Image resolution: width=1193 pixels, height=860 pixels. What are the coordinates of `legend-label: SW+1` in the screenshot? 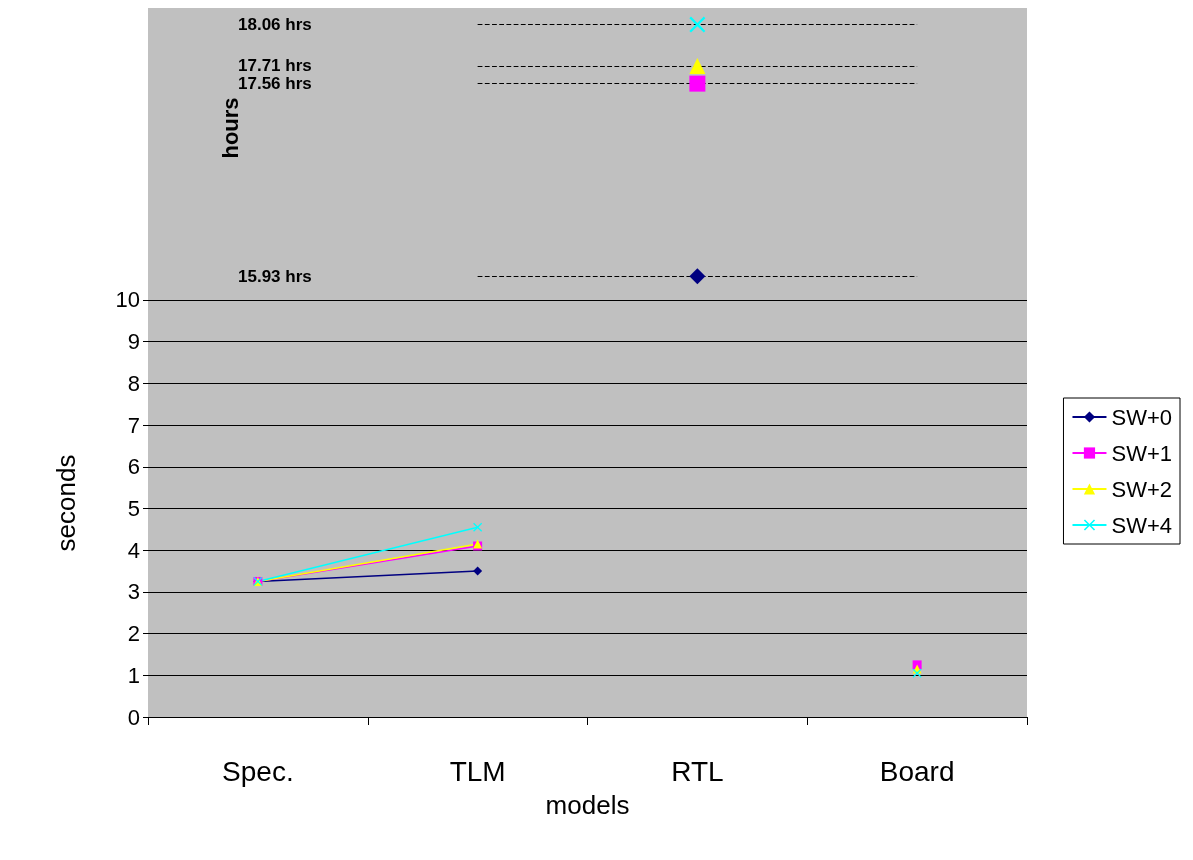 It's located at (1142, 453).